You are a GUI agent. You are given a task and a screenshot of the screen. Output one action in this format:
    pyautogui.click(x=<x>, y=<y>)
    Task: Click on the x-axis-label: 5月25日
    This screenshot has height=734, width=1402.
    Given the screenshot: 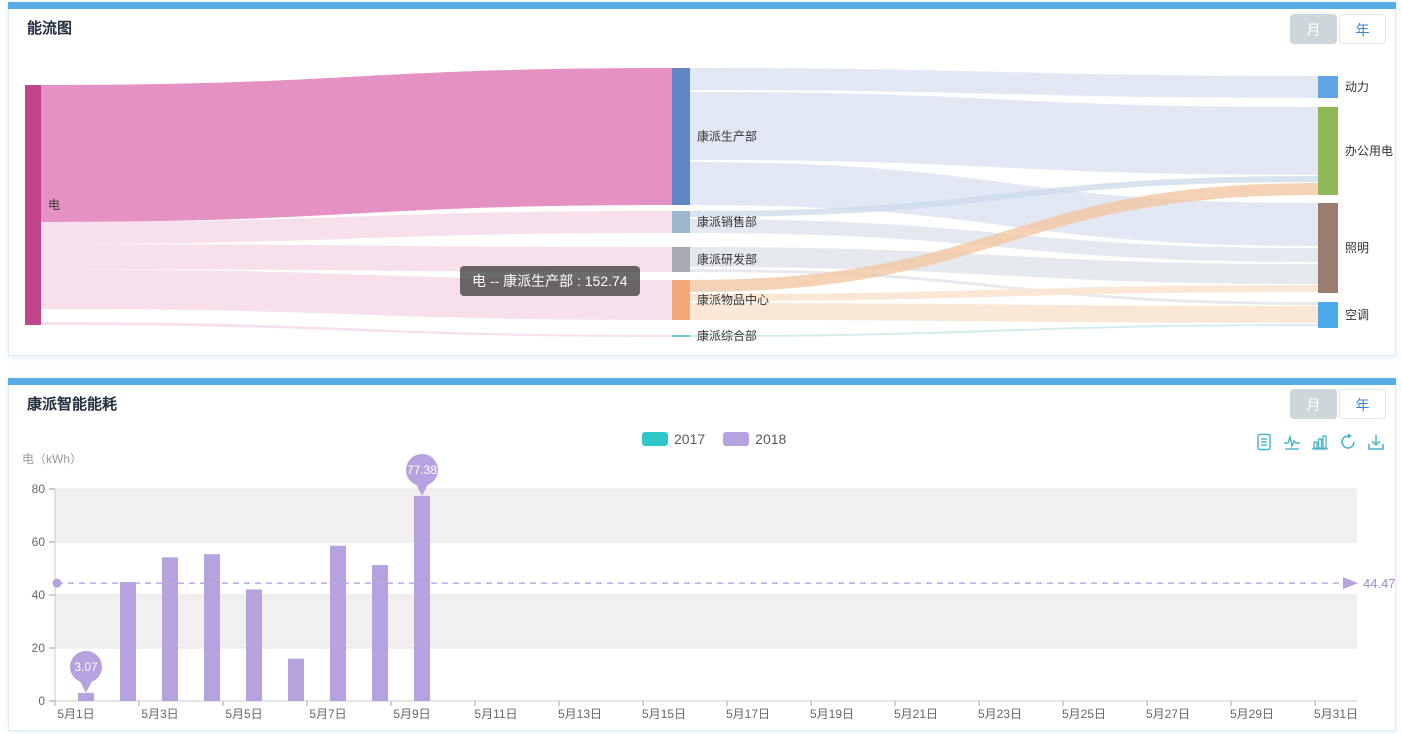 What is the action you would take?
    pyautogui.click(x=1084, y=714)
    